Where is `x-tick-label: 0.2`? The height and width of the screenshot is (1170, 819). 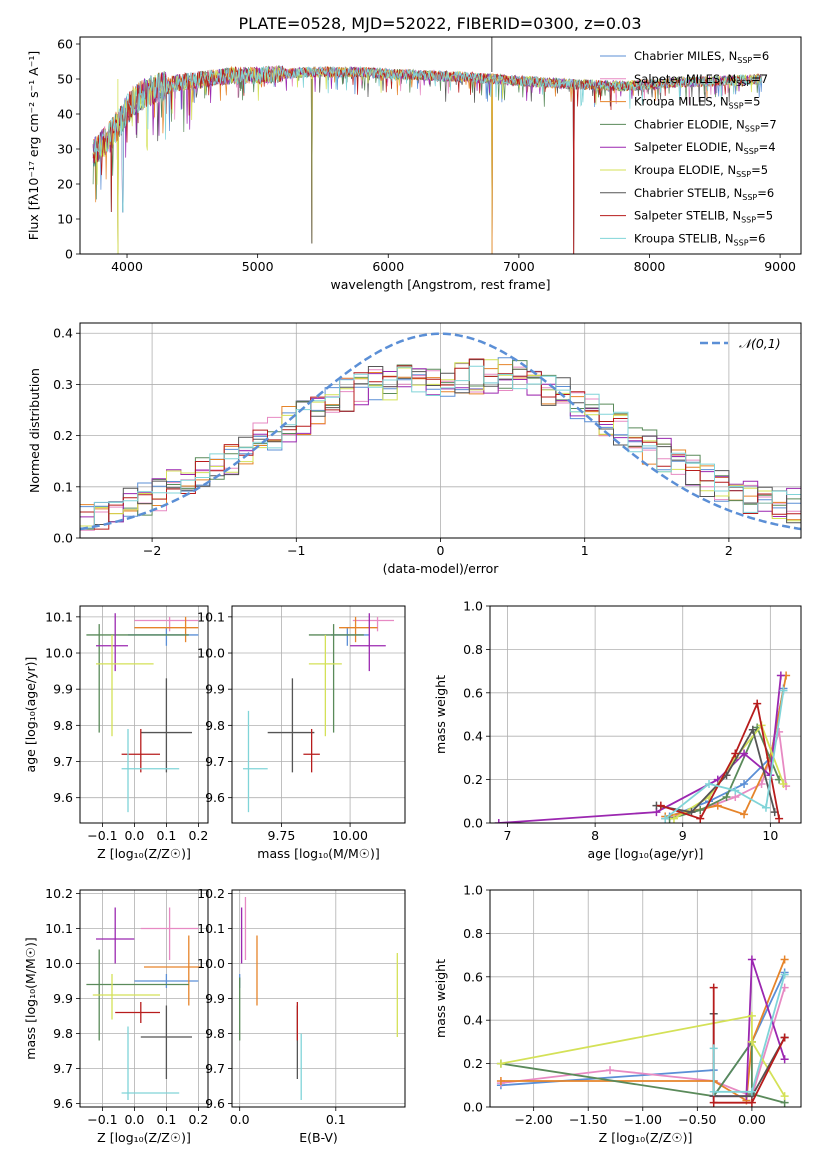 x-tick-label: 0.2 is located at coordinates (198, 1119).